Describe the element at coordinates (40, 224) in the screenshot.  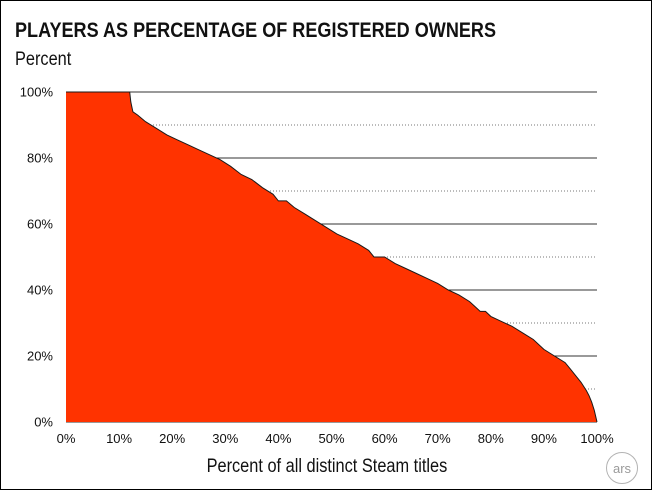
I see `y-tick-label: 60%` at that location.